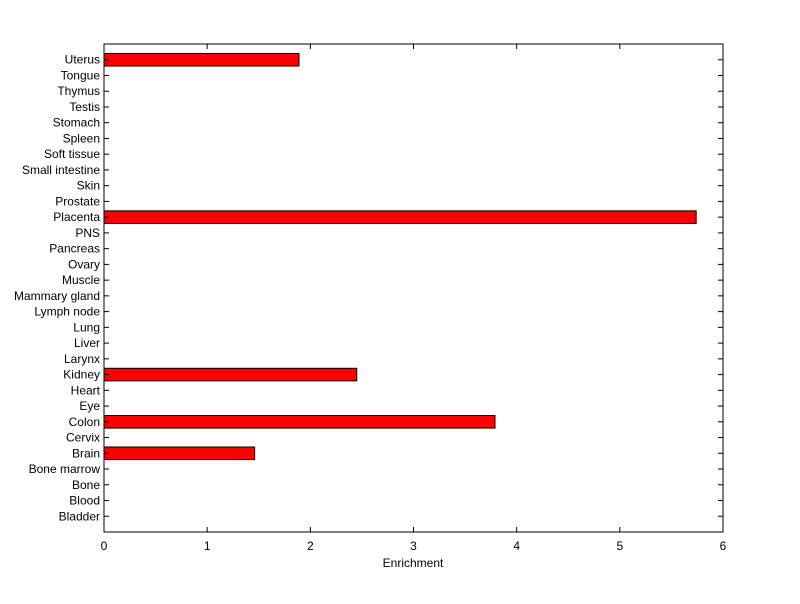 The height and width of the screenshot is (604, 800). What do you see at coordinates (78, 91) in the screenshot?
I see `y-tick-label: Thymus` at bounding box center [78, 91].